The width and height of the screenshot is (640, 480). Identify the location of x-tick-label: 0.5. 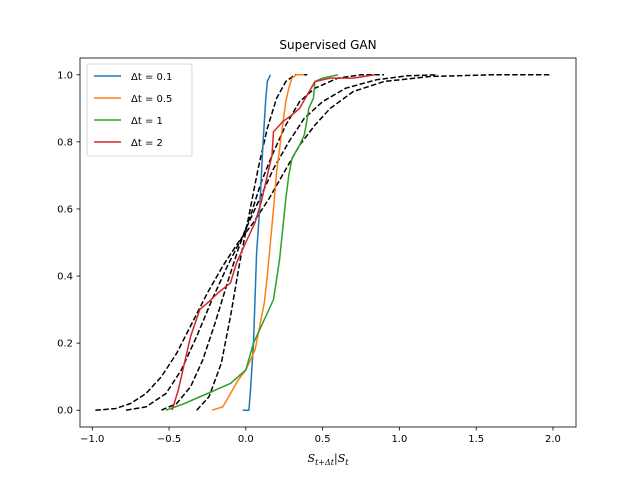
(323, 439).